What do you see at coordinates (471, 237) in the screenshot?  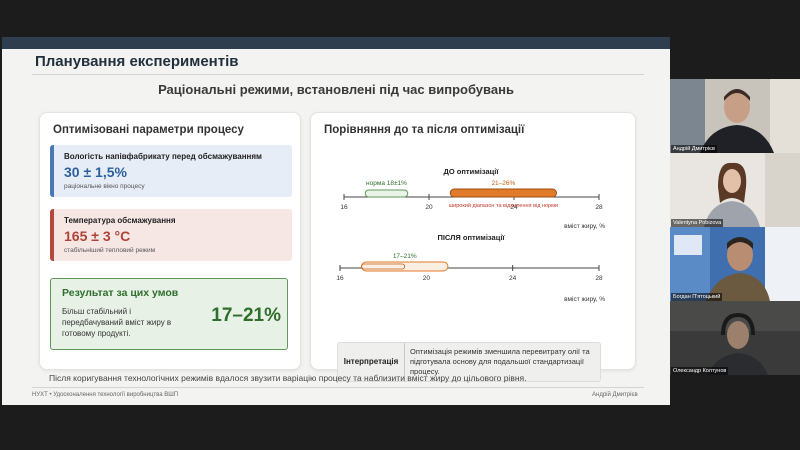 I see `chart-title-1: ПІСЛЯ оптимізації` at bounding box center [471, 237].